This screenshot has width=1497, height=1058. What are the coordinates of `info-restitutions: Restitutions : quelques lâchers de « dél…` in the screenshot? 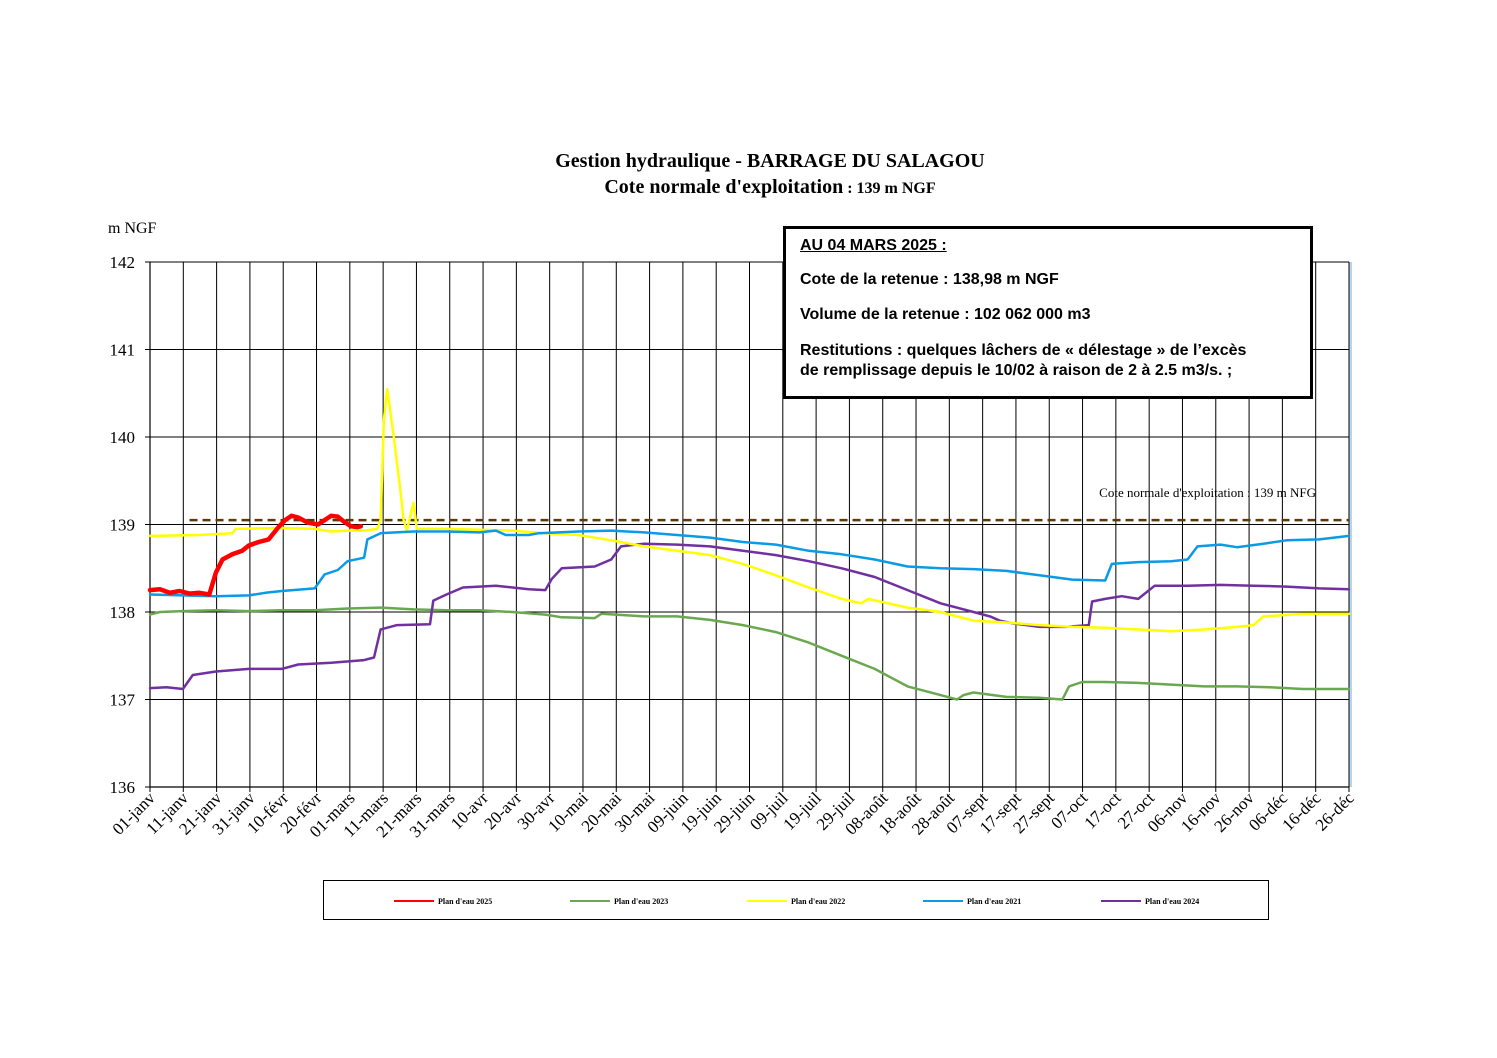 It's located at (1055, 361).